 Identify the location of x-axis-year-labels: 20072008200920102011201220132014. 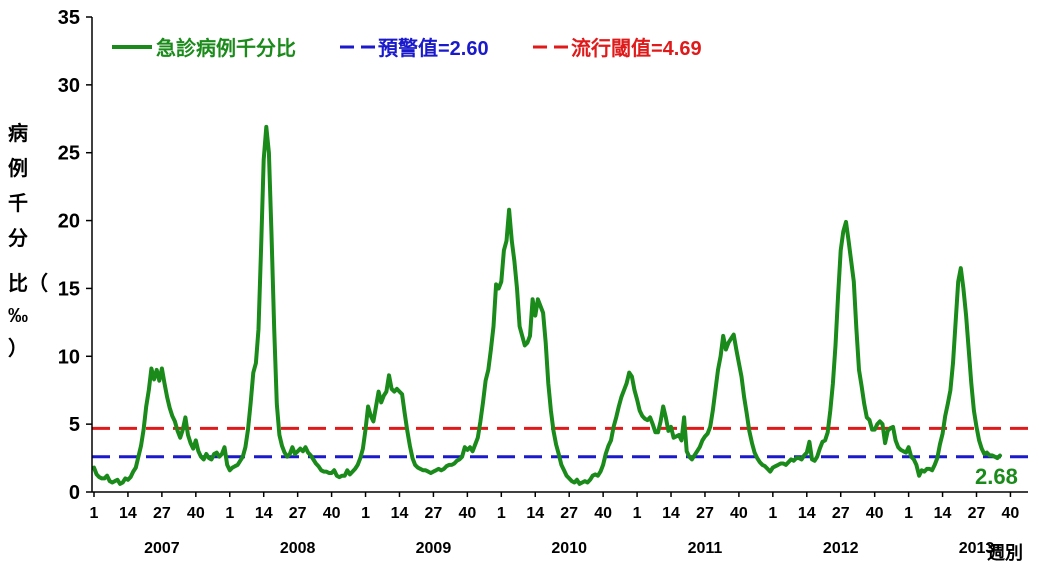
(569, 548).